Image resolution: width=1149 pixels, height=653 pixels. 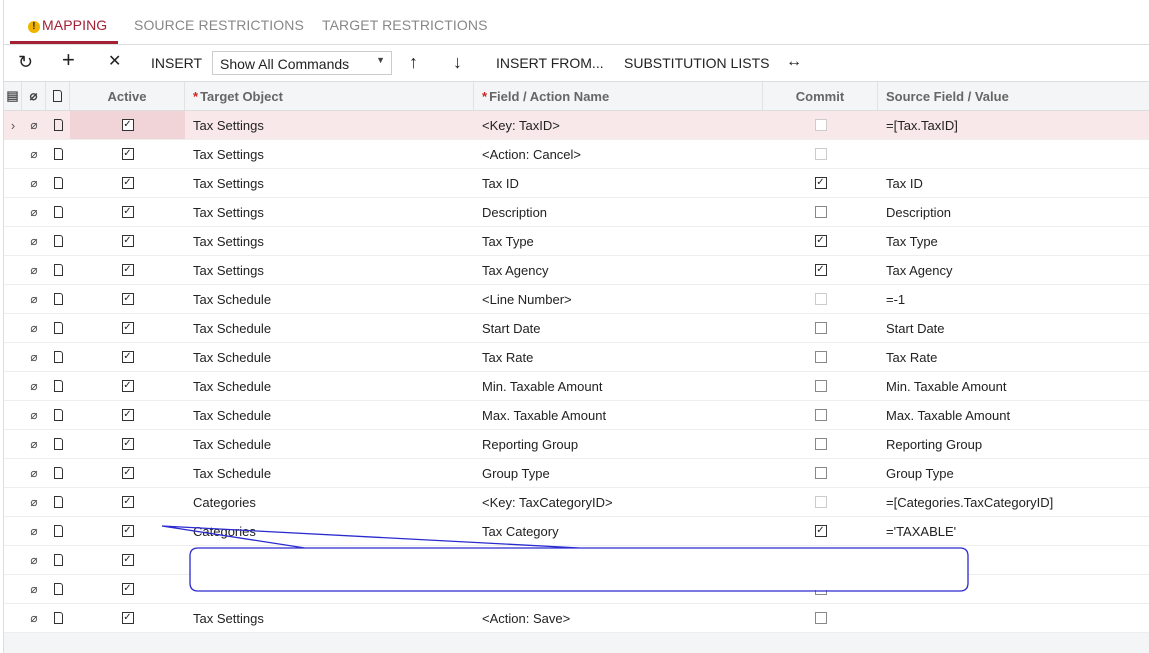 I want to click on field-action-cell: Tax Rate, so click(x=508, y=357).